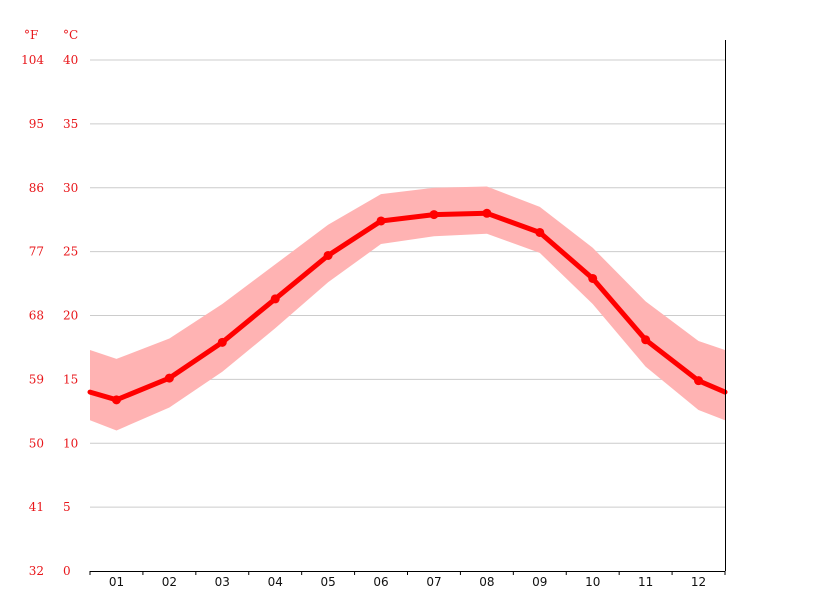  I want to click on x-tick-label: 07, so click(433, 582).